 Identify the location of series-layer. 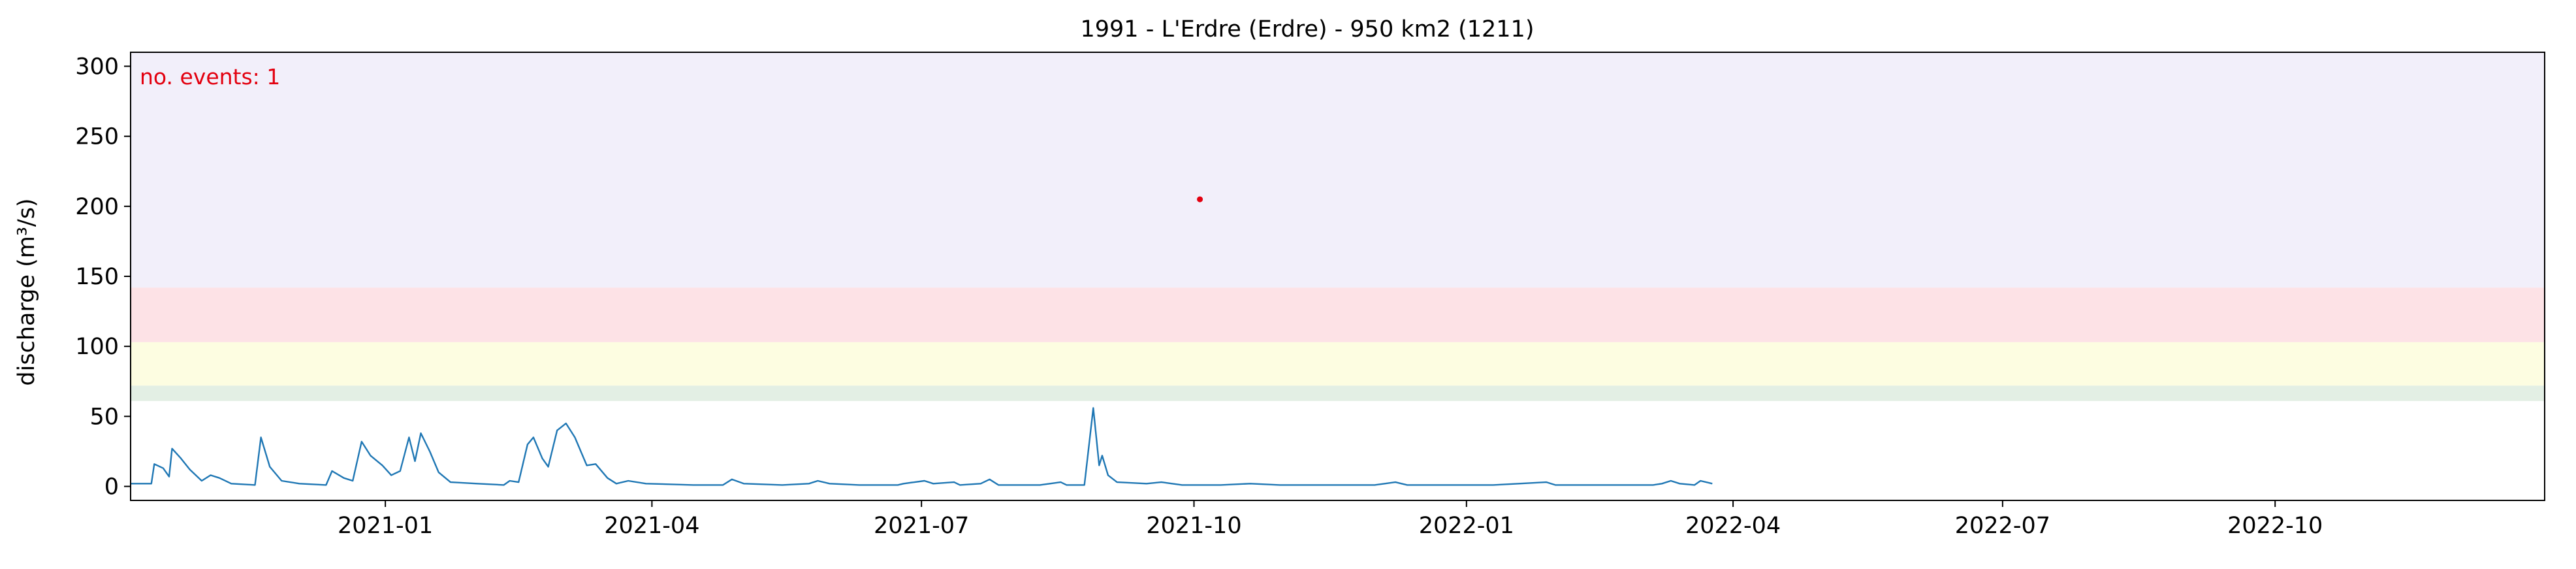
(922, 446).